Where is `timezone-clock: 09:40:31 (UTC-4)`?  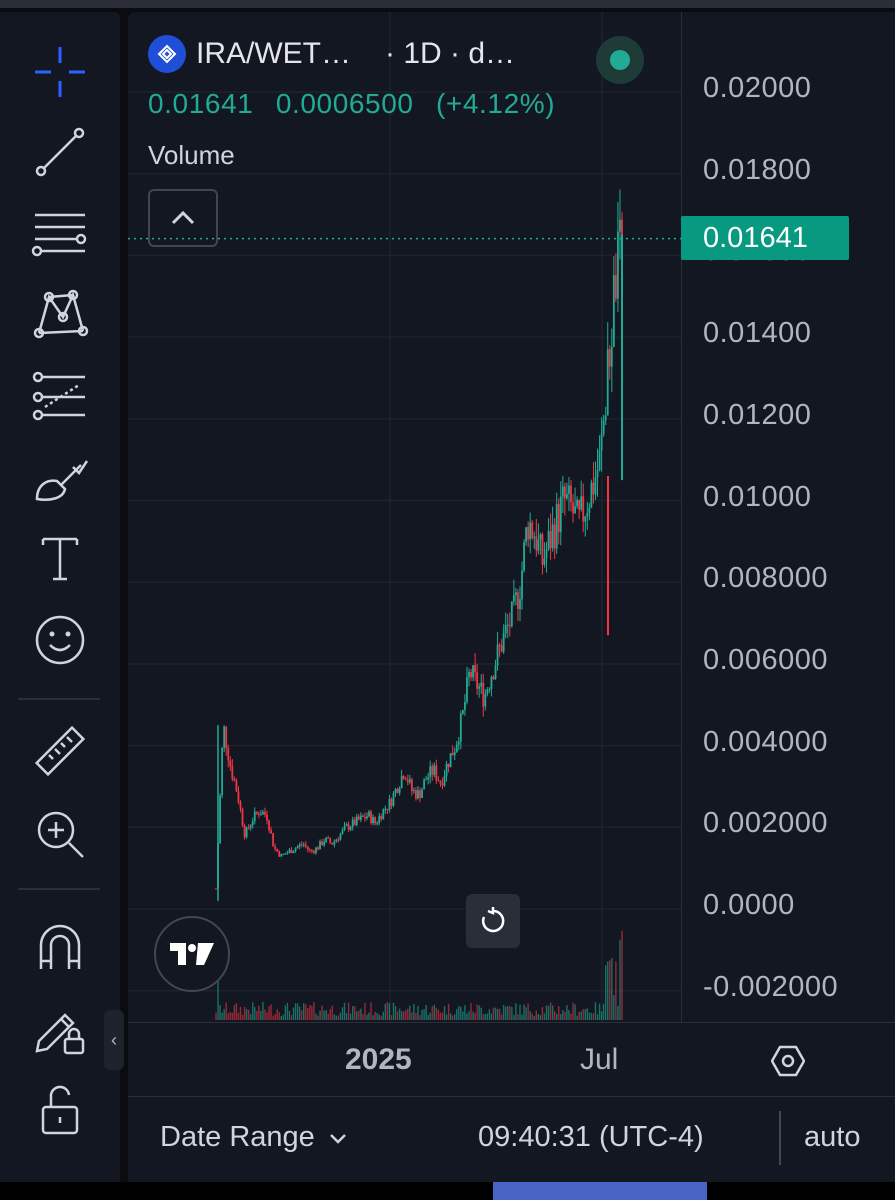
timezone-clock: 09:40:31 (UTC-4) is located at coordinates (591, 1137).